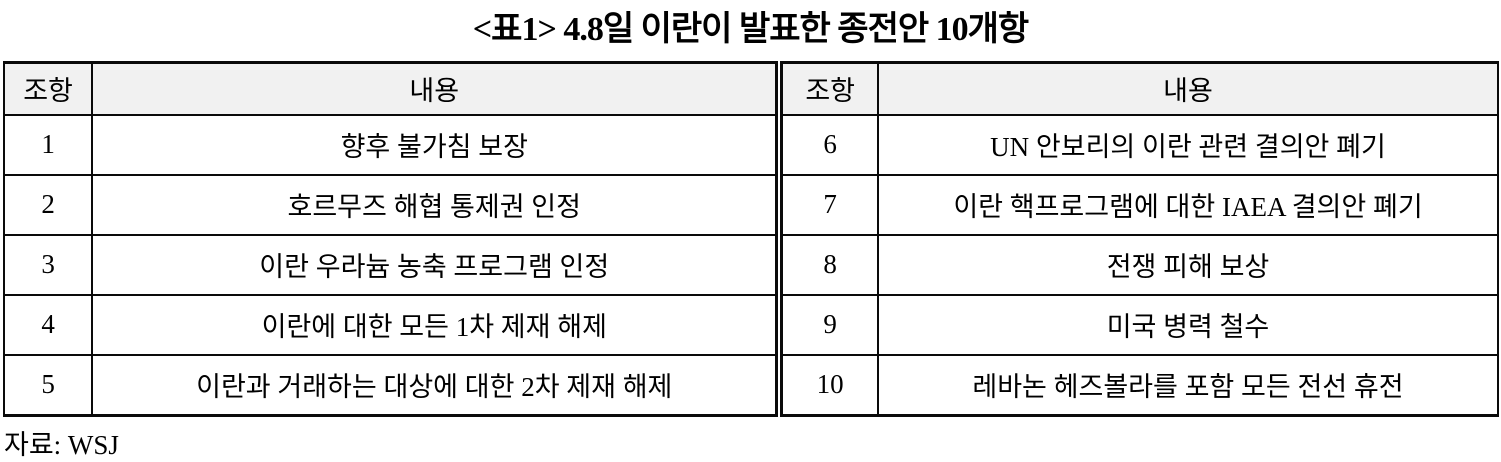 The image size is (1501, 462). Describe the element at coordinates (436, 264) in the screenshot. I see `clause-content: 이란 우라늄 농축 프로그램 인정` at that location.